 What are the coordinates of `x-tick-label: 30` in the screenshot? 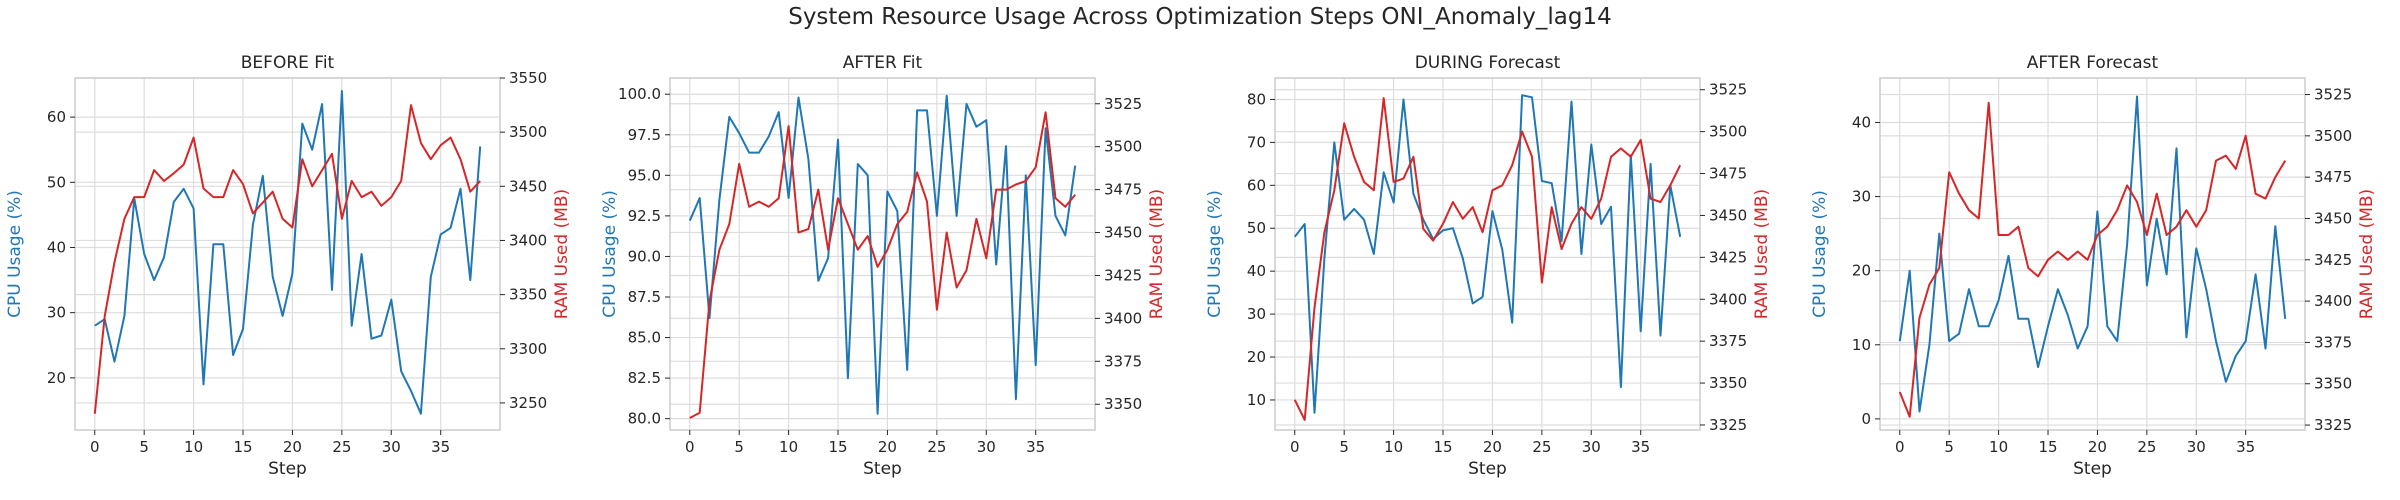 It's located at (986, 447).